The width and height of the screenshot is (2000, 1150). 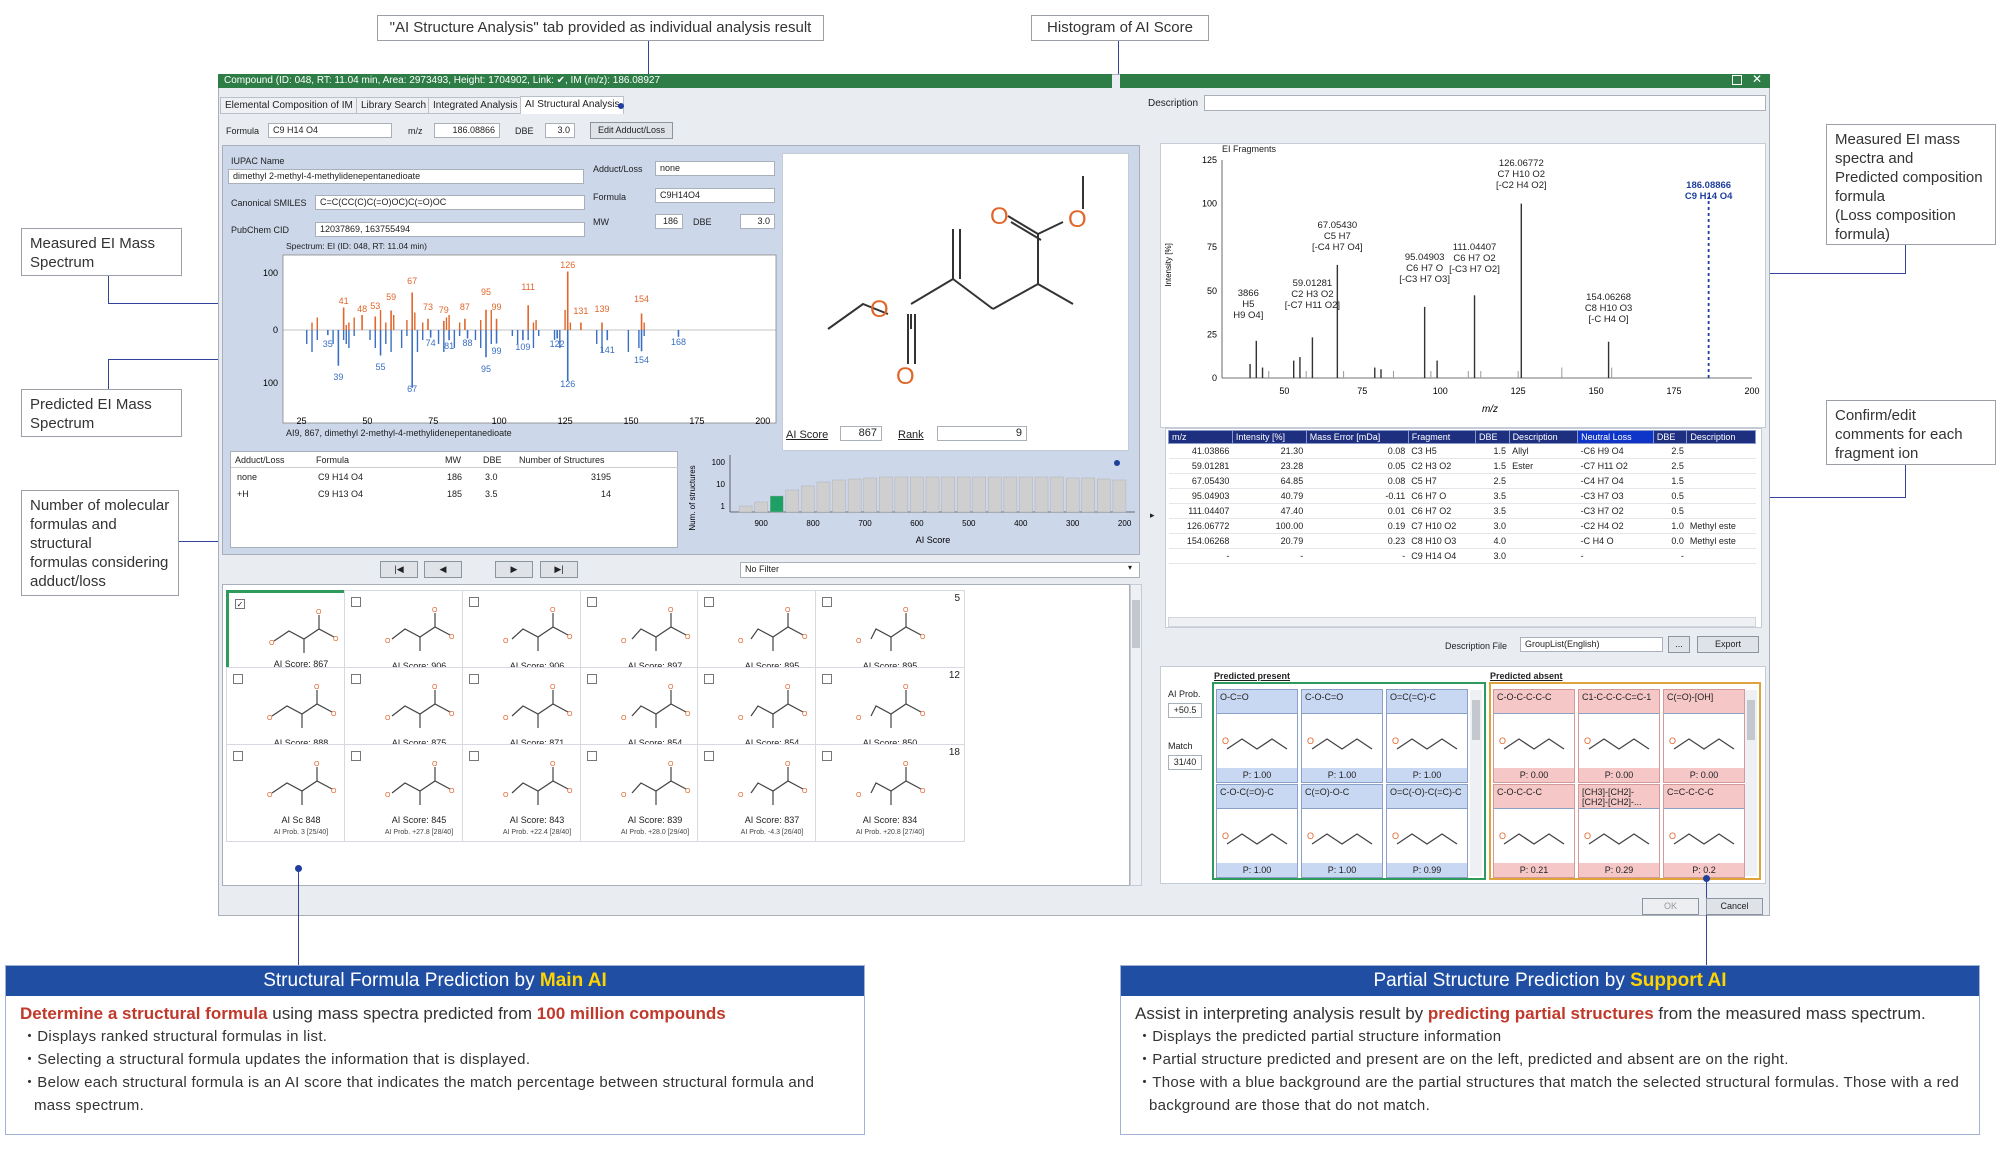 I want to click on last-button: ▶|, so click(x=559, y=569).